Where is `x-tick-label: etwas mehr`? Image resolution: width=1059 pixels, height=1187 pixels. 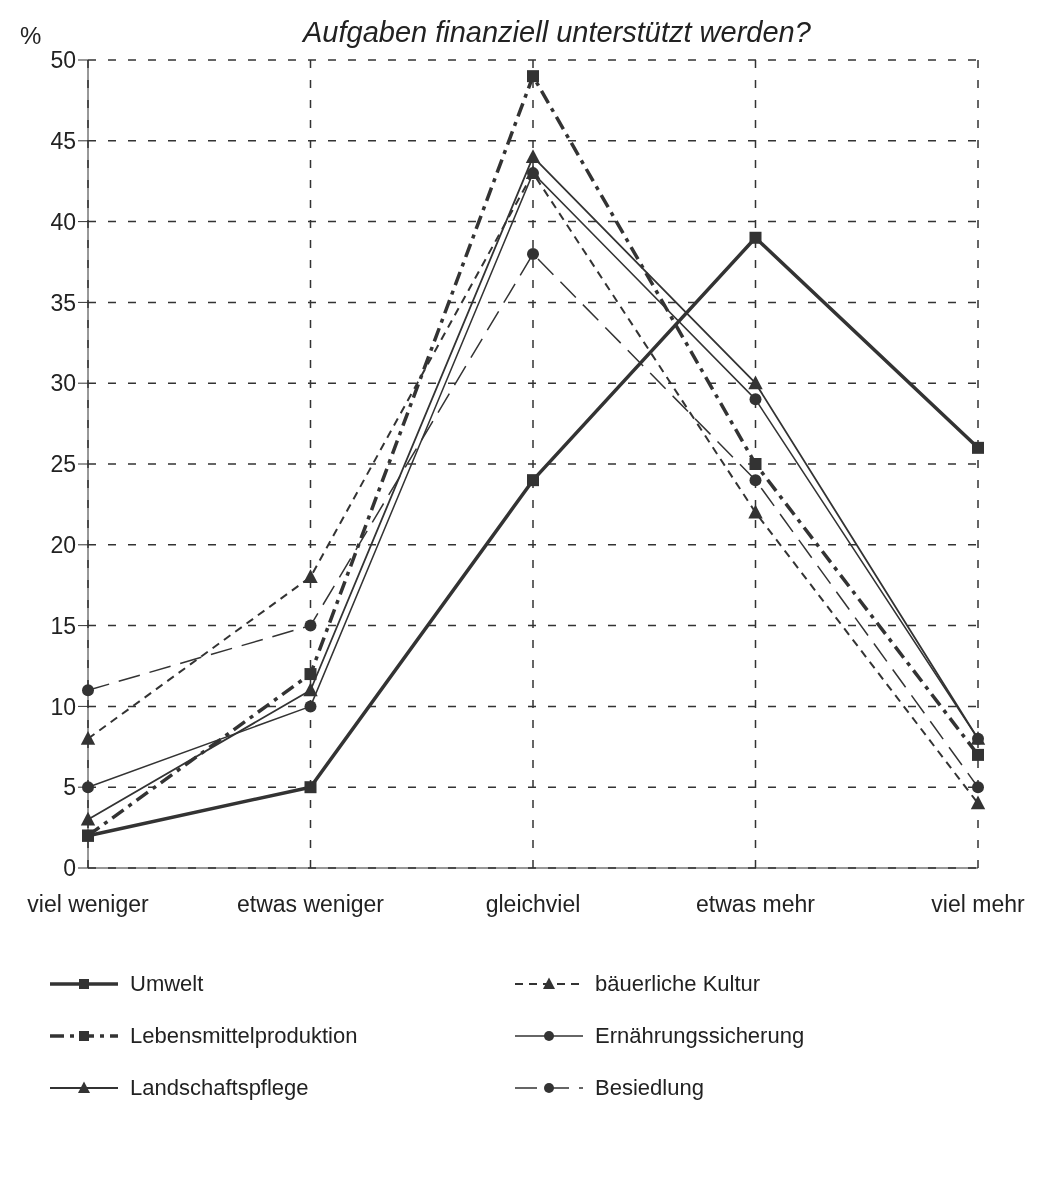 x-tick-label: etwas mehr is located at coordinates (756, 904).